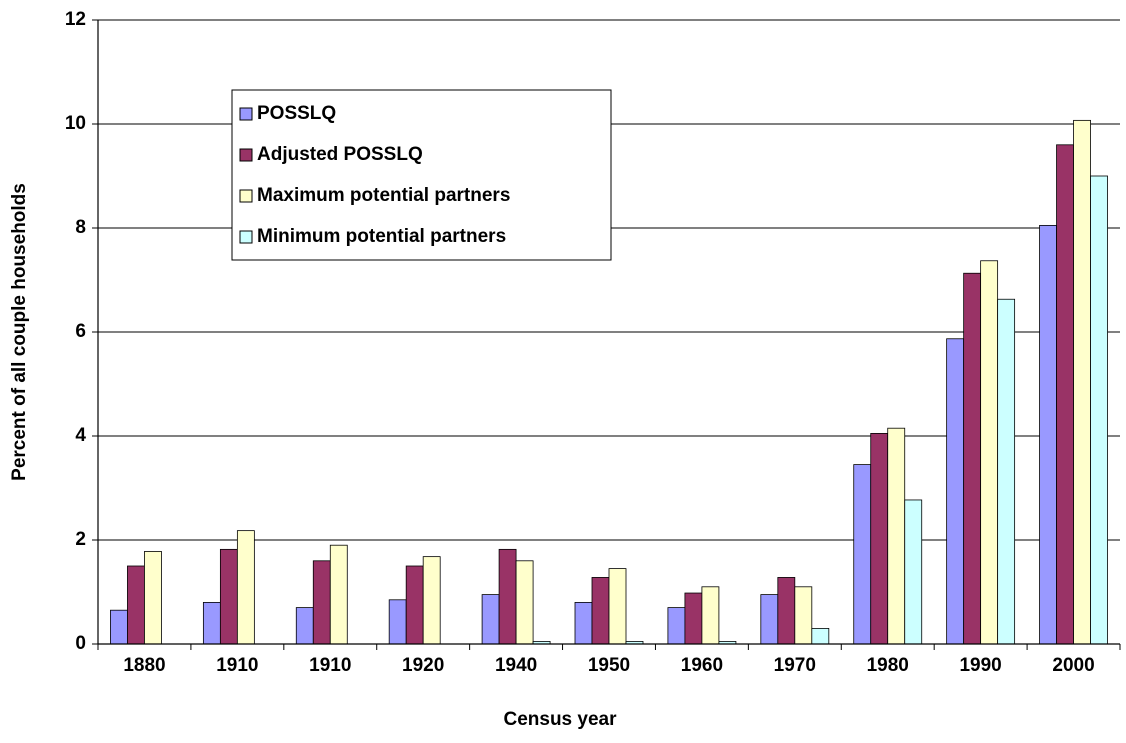 The height and width of the screenshot is (743, 1126). Describe the element at coordinates (80, 331) in the screenshot. I see `y-tick-label: 6` at that location.